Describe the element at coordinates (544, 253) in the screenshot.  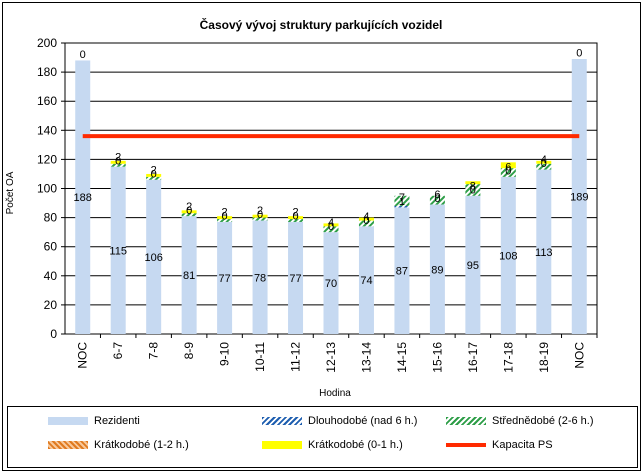
I see `data-label: 113` at that location.